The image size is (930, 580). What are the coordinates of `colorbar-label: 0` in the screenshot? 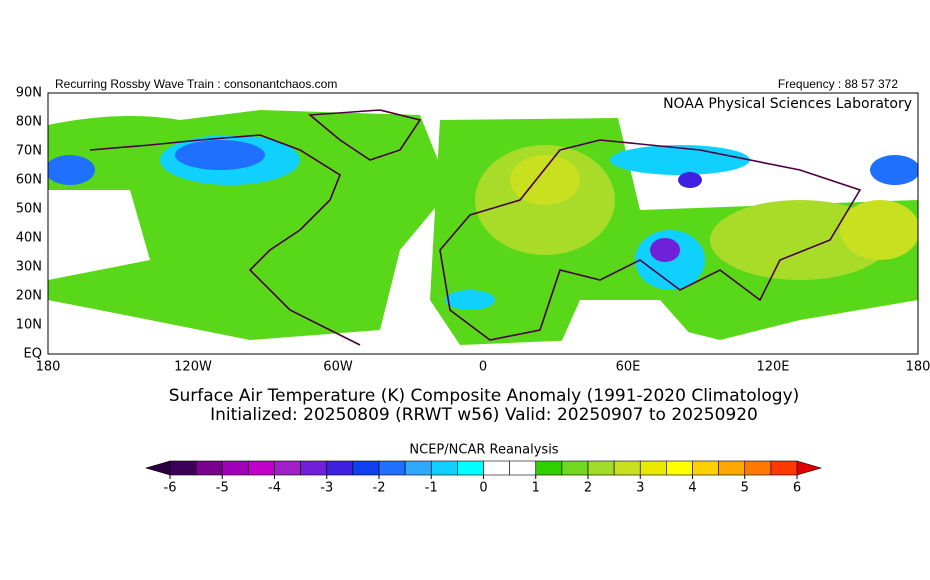 It's located at (483, 488).